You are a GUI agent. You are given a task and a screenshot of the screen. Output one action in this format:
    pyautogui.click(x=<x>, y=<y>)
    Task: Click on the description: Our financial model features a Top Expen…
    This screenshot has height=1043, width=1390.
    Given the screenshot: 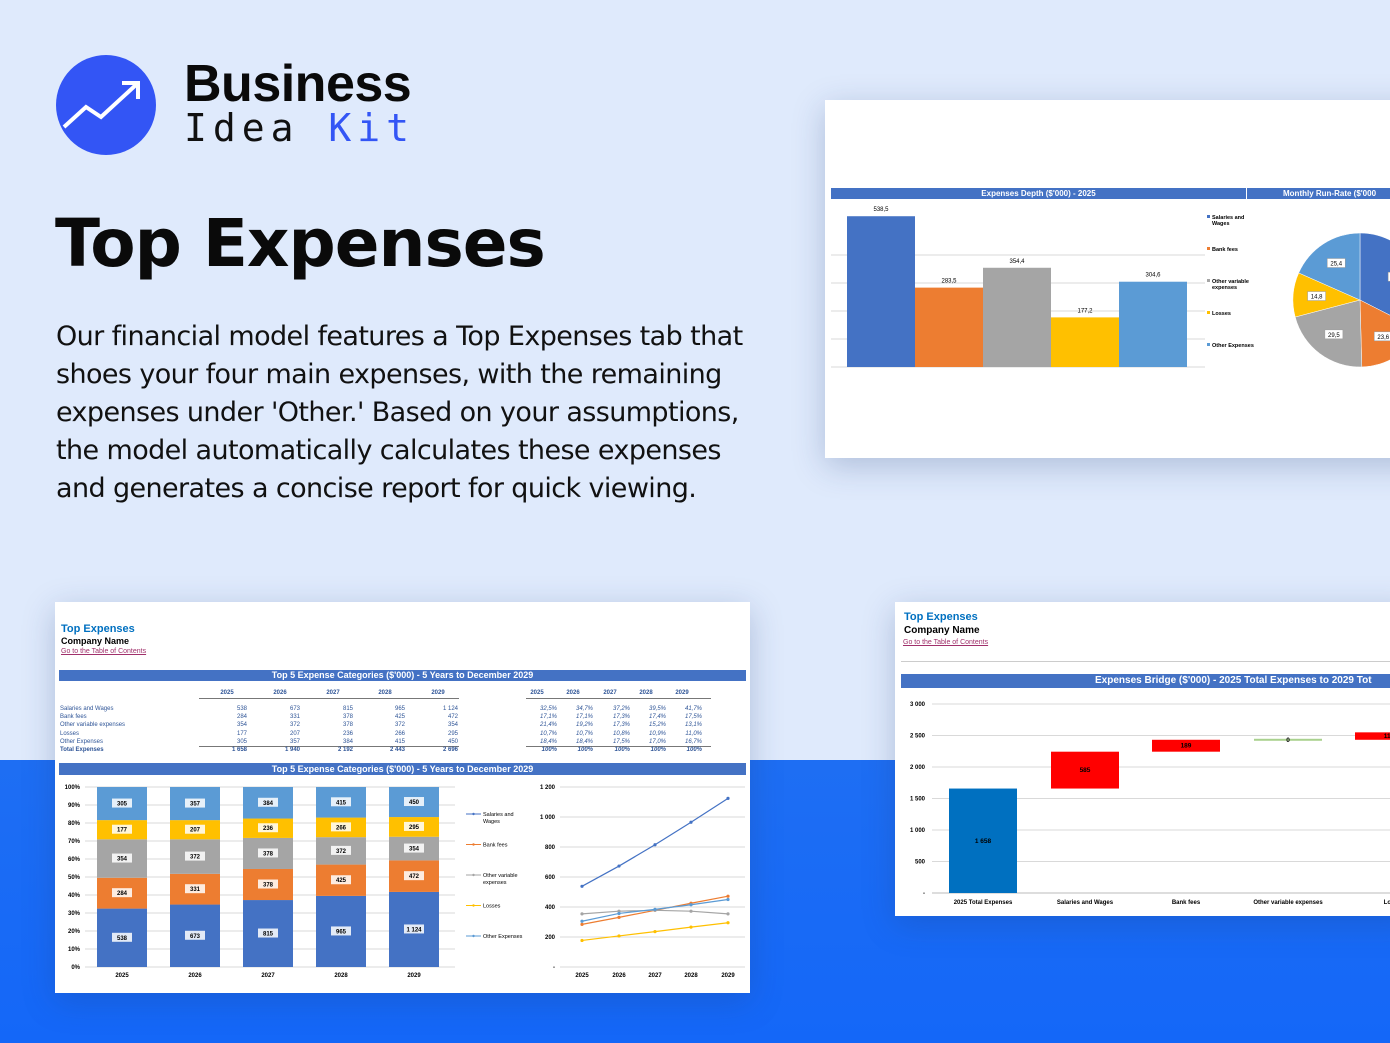 What is the action you would take?
    pyautogui.click(x=399, y=412)
    